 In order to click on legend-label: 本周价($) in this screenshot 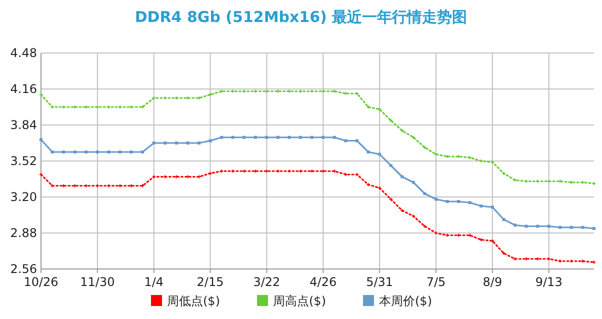, I will do `click(405, 301)`.